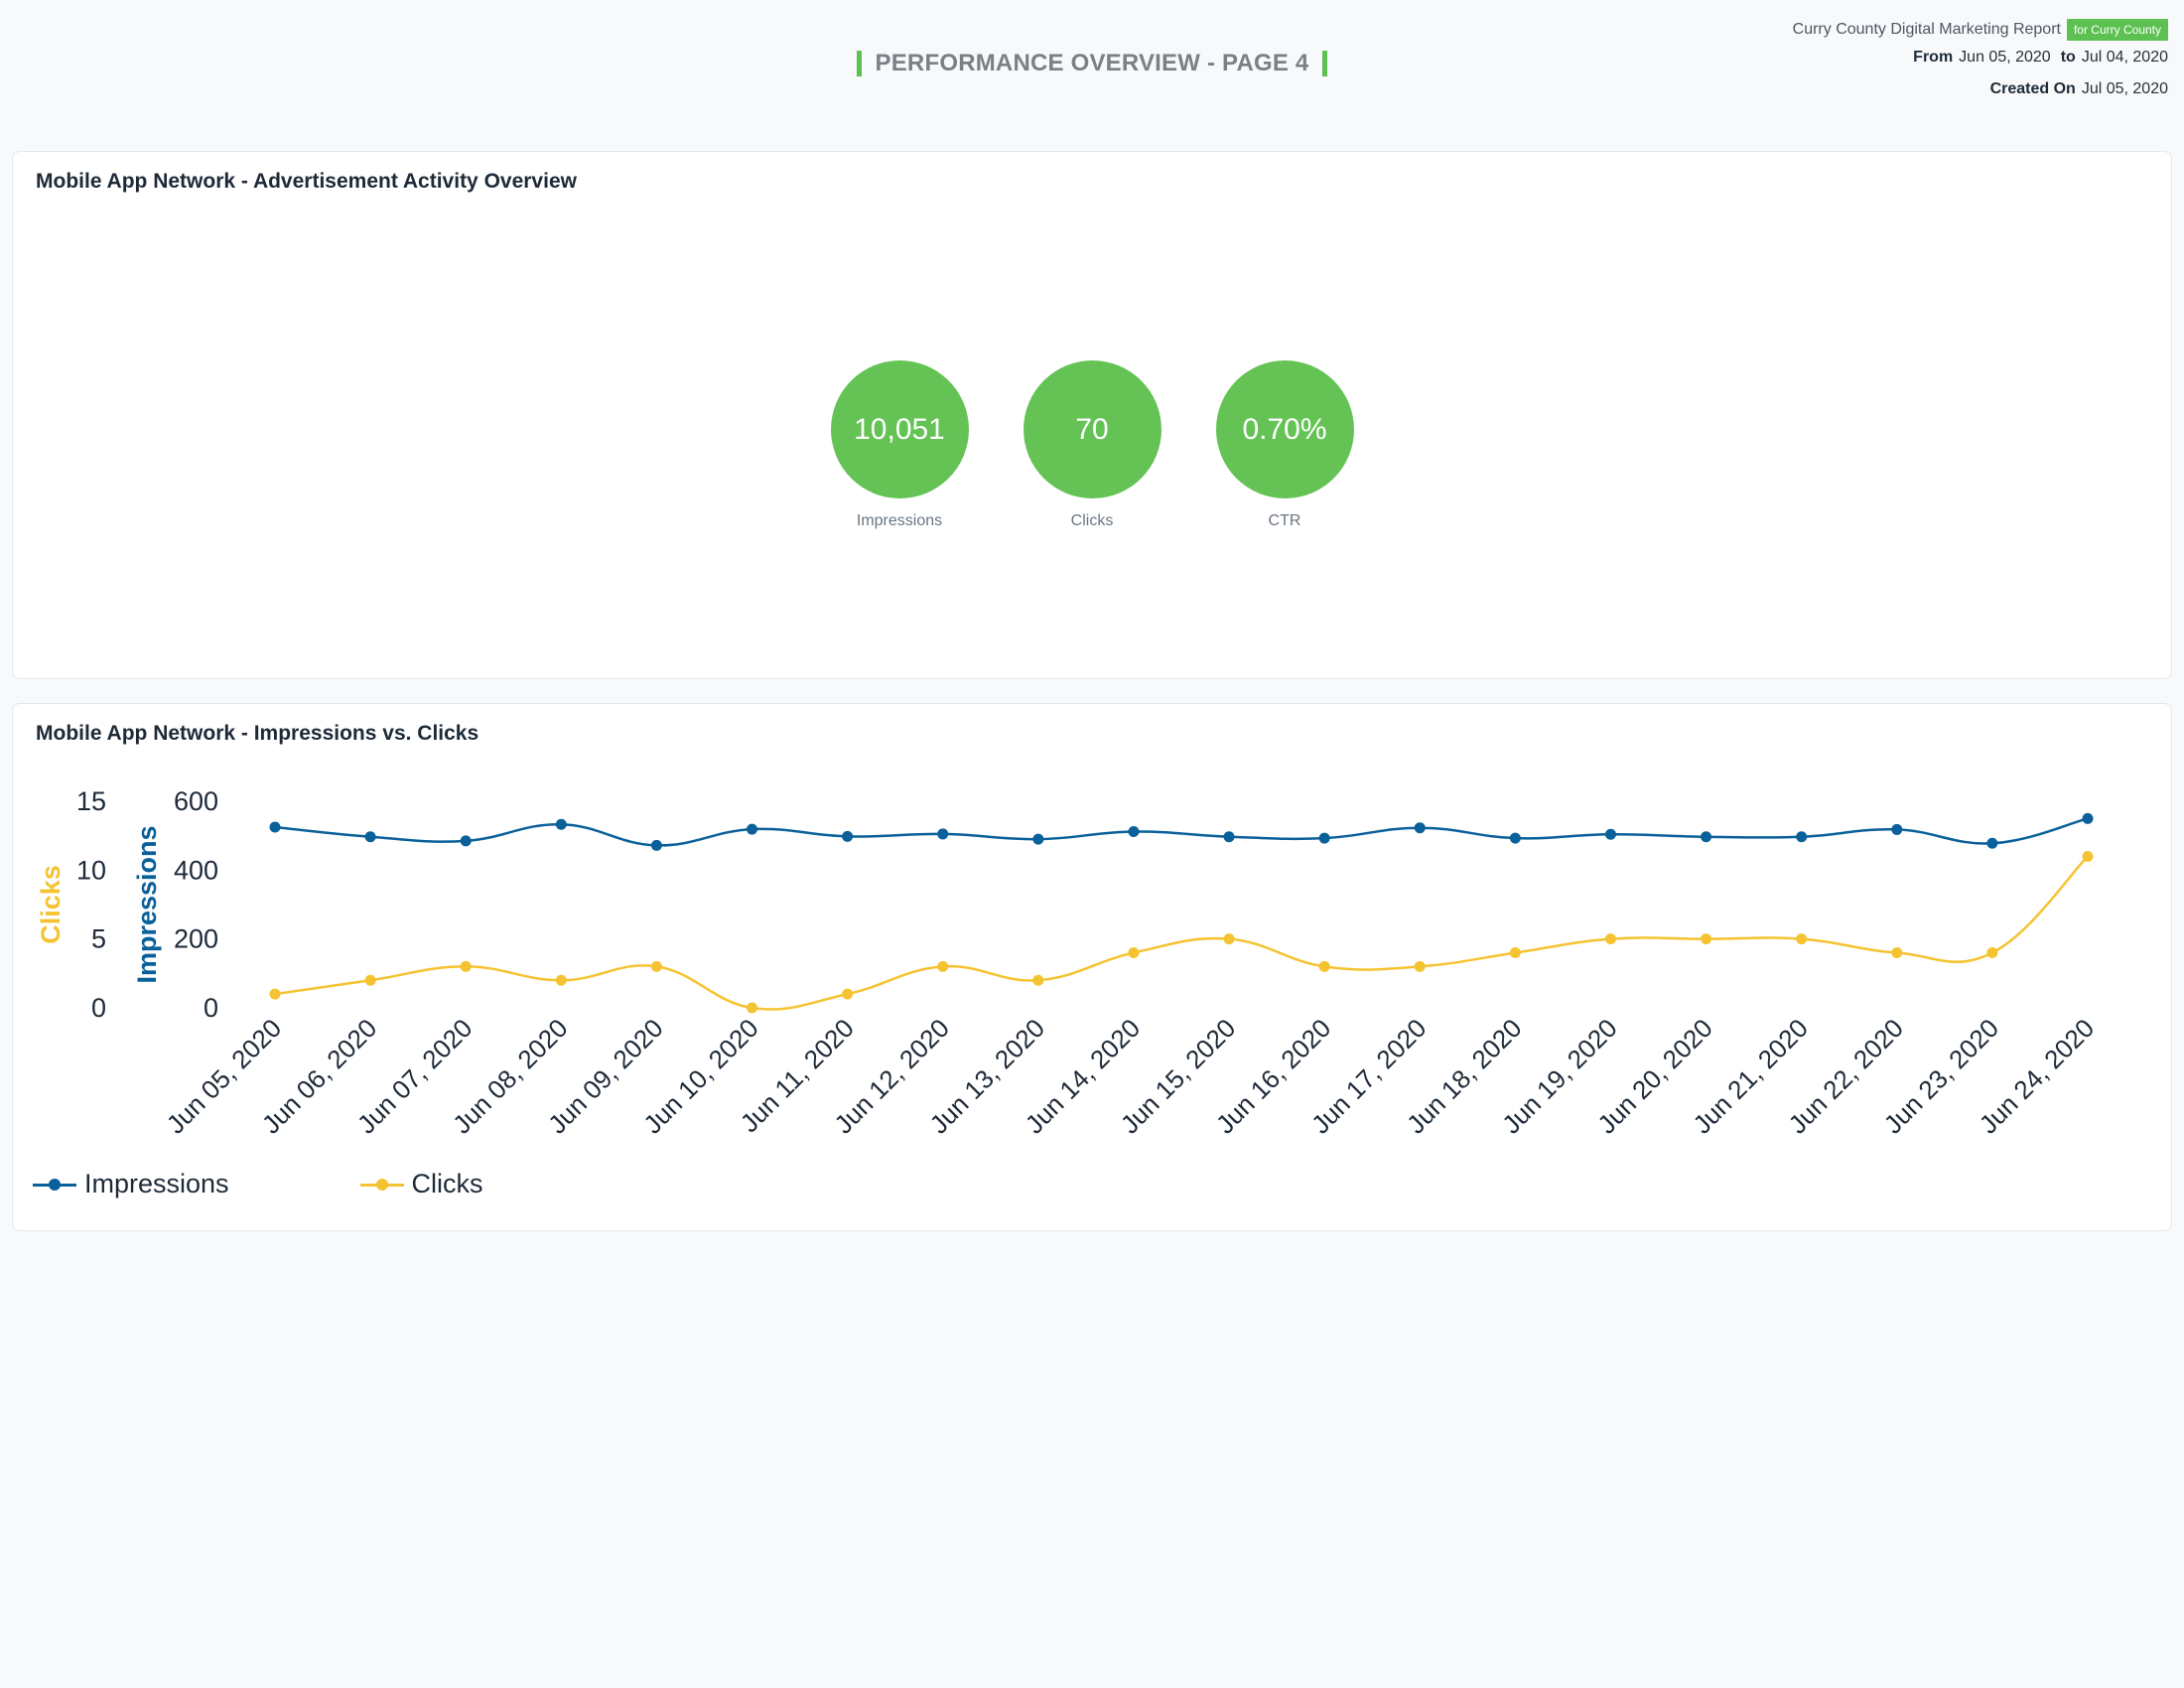  I want to click on kpi-impressions-label: Impressions, so click(899, 520).